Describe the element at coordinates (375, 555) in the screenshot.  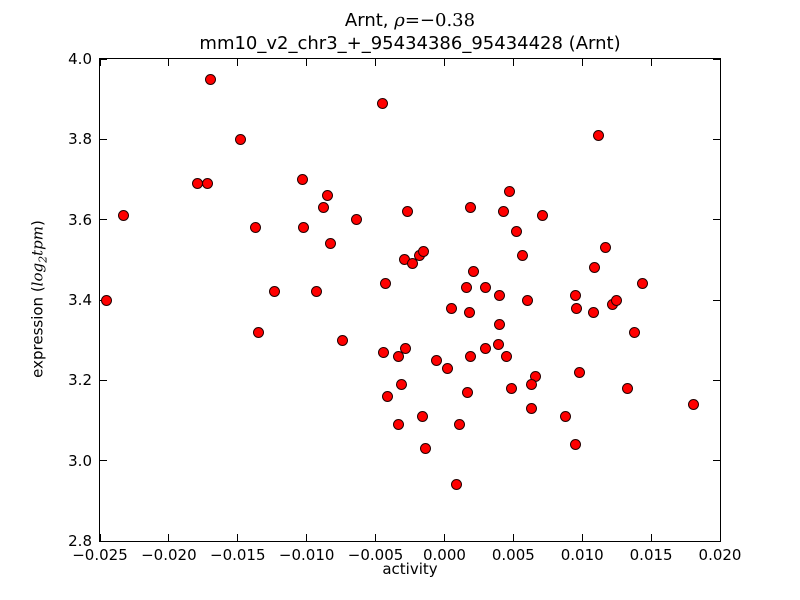
I see `x-tick-label: −0.005` at that location.